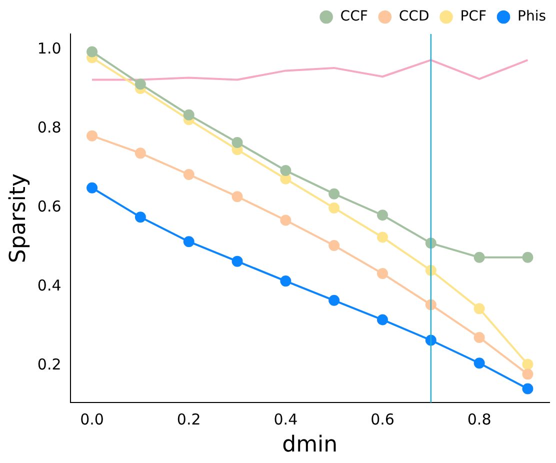 This screenshot has width=556, height=463. Describe the element at coordinates (382, 419) in the screenshot. I see `x-tick-label: 0.6` at that location.